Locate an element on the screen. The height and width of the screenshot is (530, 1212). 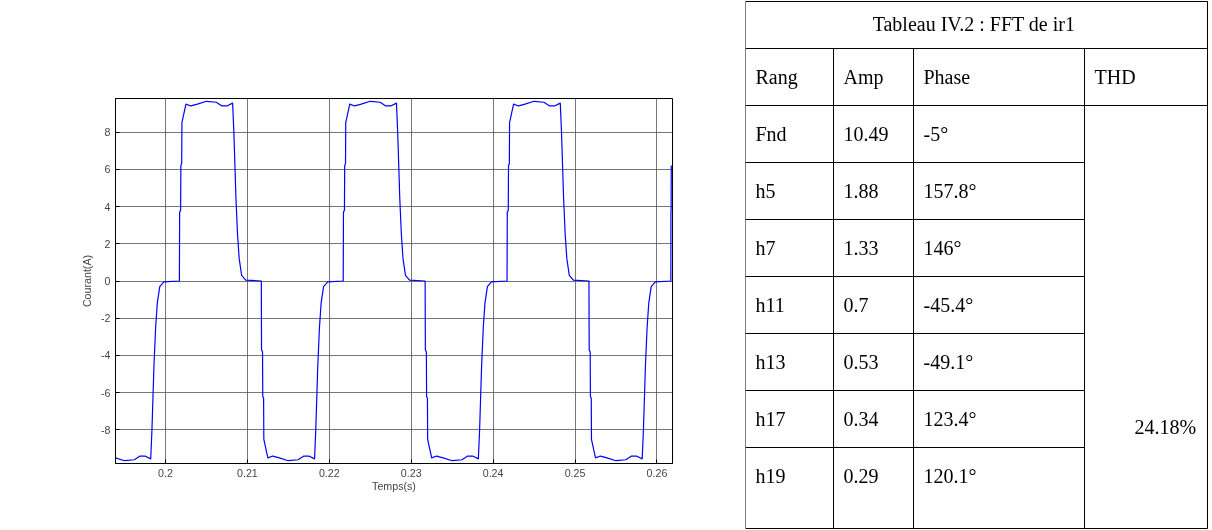
x-tick-label: 0.26 is located at coordinates (657, 472).